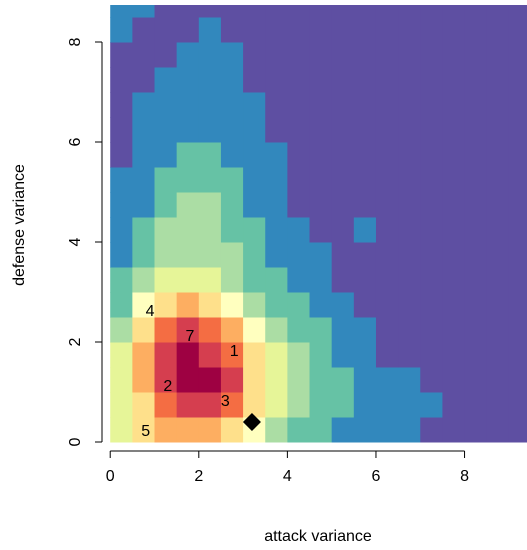 The width and height of the screenshot is (527, 550). Describe the element at coordinates (75, 441) in the screenshot. I see `y-tick-label: 0` at that location.